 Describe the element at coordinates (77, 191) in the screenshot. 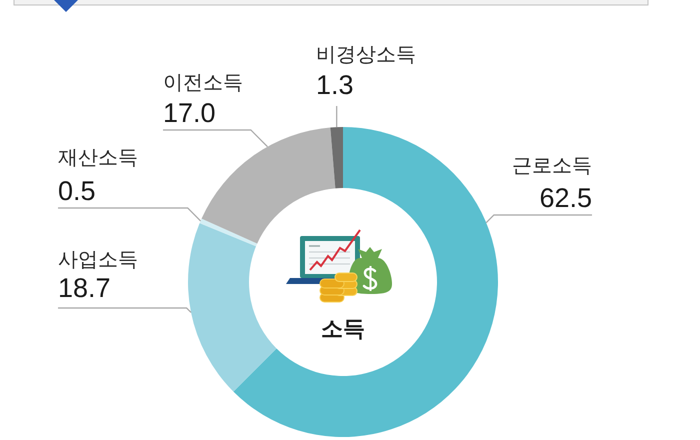

I see `data-label: 0.5` at that location.